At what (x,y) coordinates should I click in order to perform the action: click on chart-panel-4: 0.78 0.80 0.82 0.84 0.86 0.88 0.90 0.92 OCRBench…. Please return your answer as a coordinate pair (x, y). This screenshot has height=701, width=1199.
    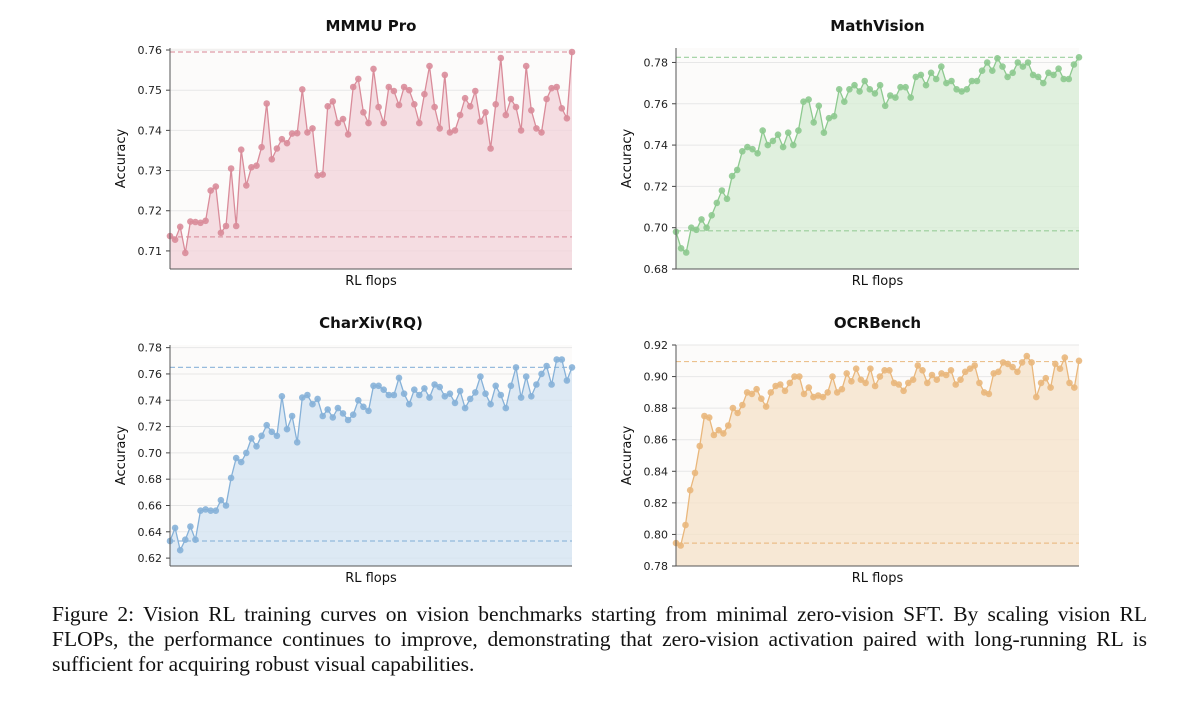
    Looking at the image, I should click on (851, 450).